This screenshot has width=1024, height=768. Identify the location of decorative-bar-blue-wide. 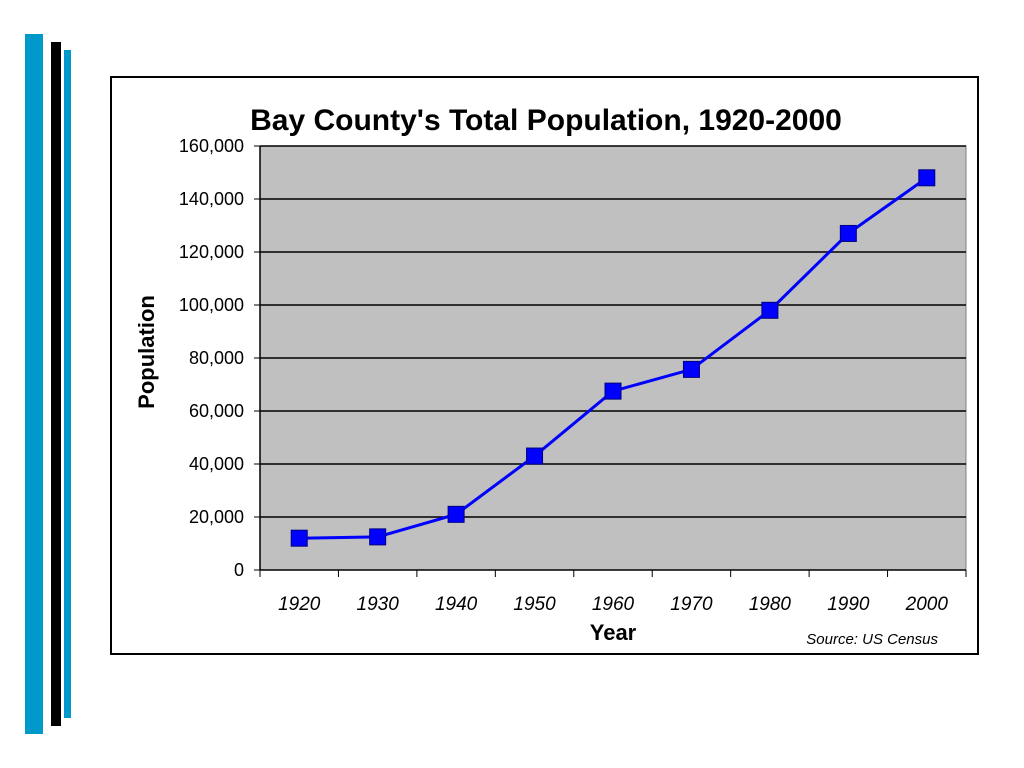
(34, 384).